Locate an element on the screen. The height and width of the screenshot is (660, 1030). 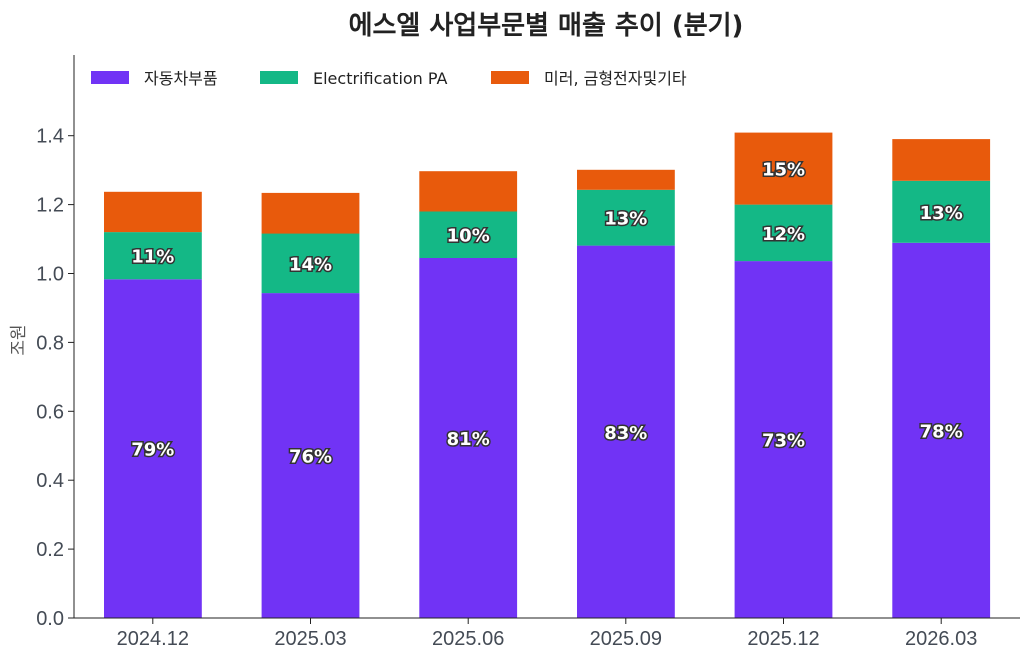
bar-label-0-0: 79% is located at coordinates (152, 450).